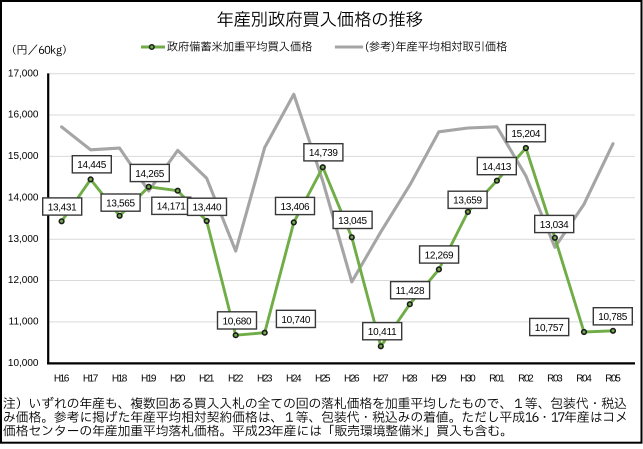 Image resolution: width=643 pixels, height=449 pixels. I want to click on svg-text: R03, so click(555, 378).